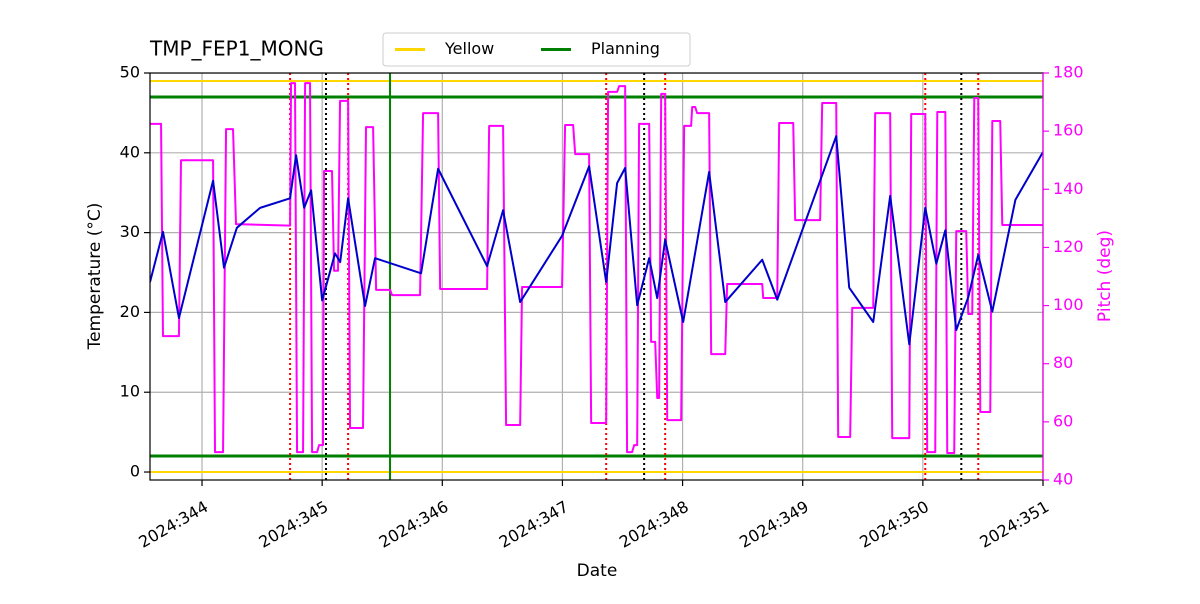 The image size is (1200, 604). I want to click on x-tick-label: 2024:350, so click(894, 524).